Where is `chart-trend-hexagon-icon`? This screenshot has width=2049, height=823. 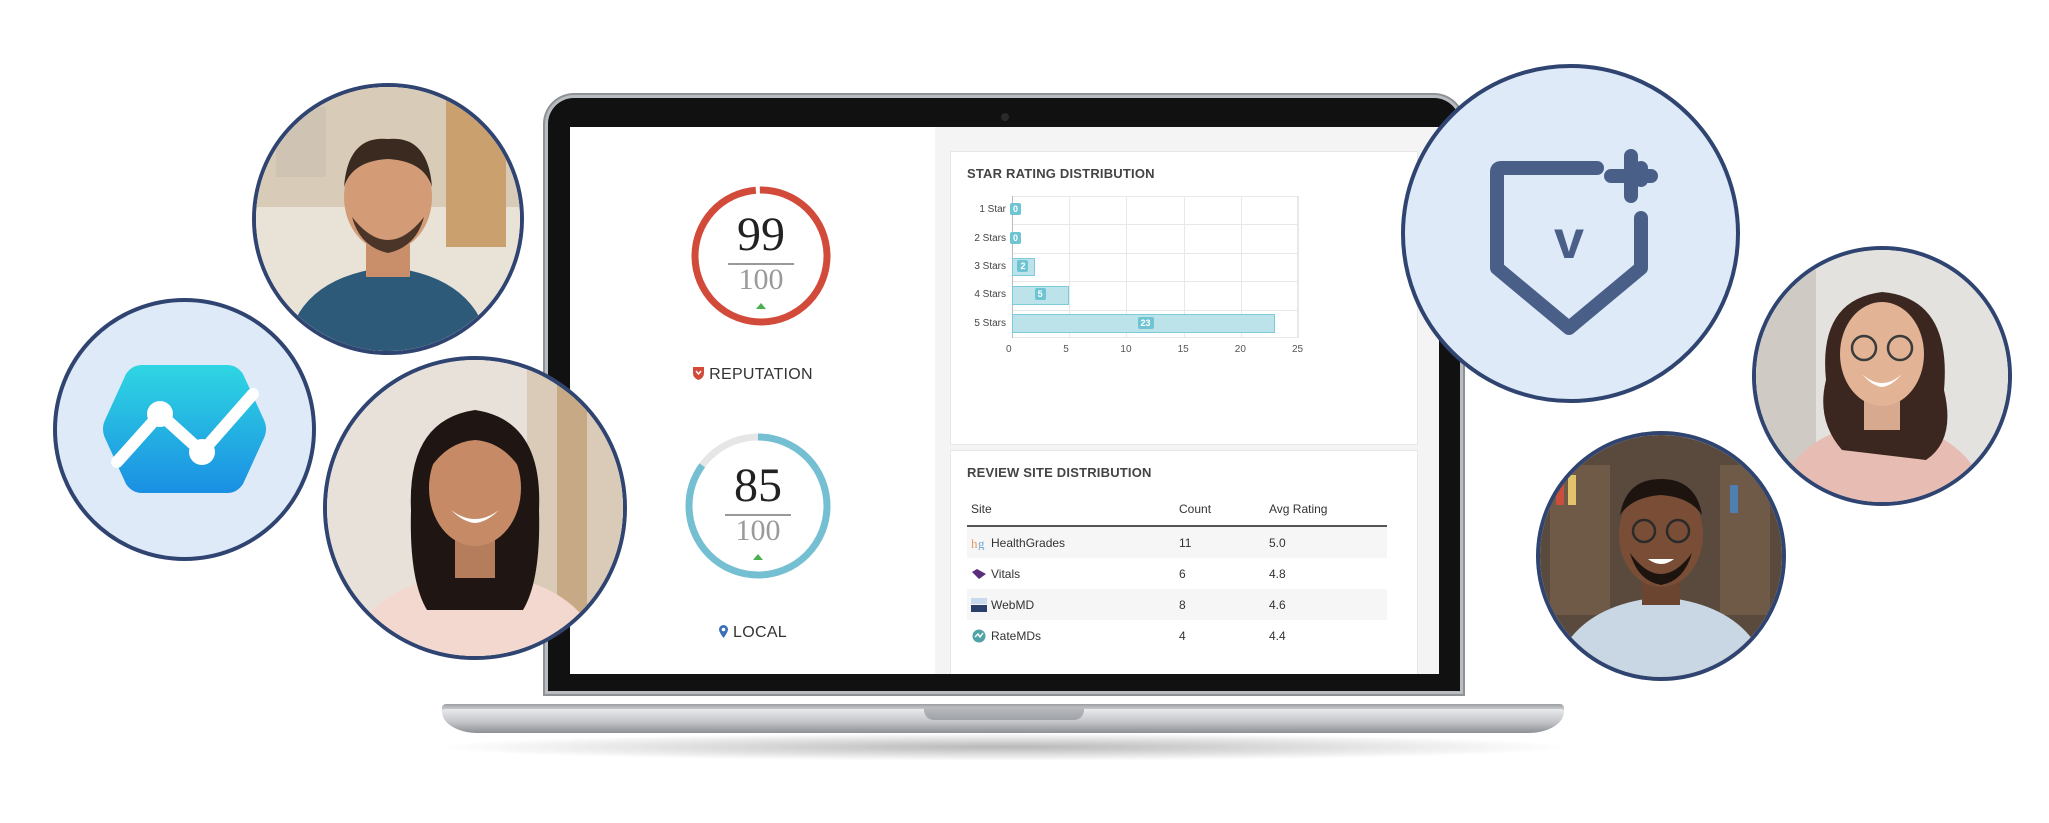 chart-trend-hexagon-icon is located at coordinates (184, 429).